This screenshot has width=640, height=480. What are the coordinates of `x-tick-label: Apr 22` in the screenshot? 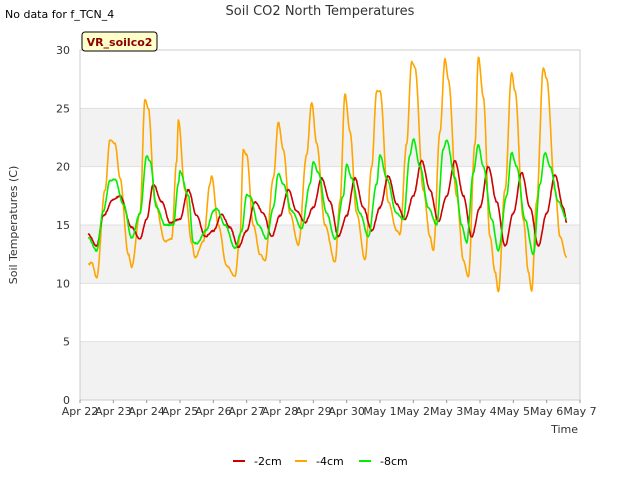 It's located at (80, 411).